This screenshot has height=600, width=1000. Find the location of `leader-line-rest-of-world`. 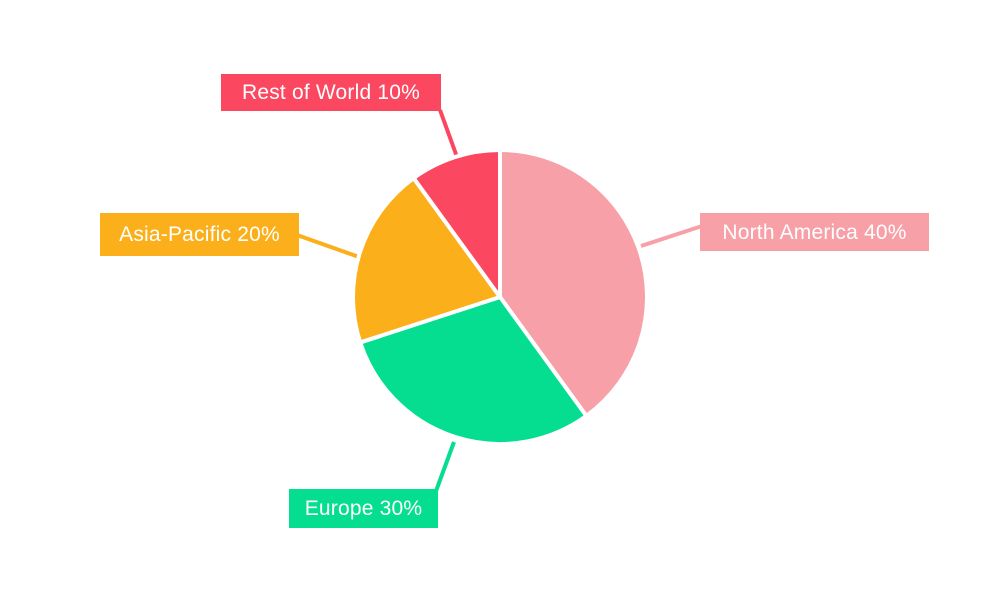

leader-line-rest-of-world is located at coordinates (448, 133).